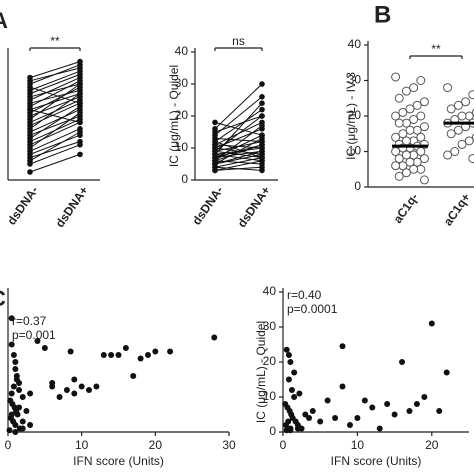 This screenshot has height=474, width=474. What do you see at coordinates (174, 116) in the screenshot?
I see `y-axis-label: IC (μg/mL) - Quidel` at bounding box center [174, 116].